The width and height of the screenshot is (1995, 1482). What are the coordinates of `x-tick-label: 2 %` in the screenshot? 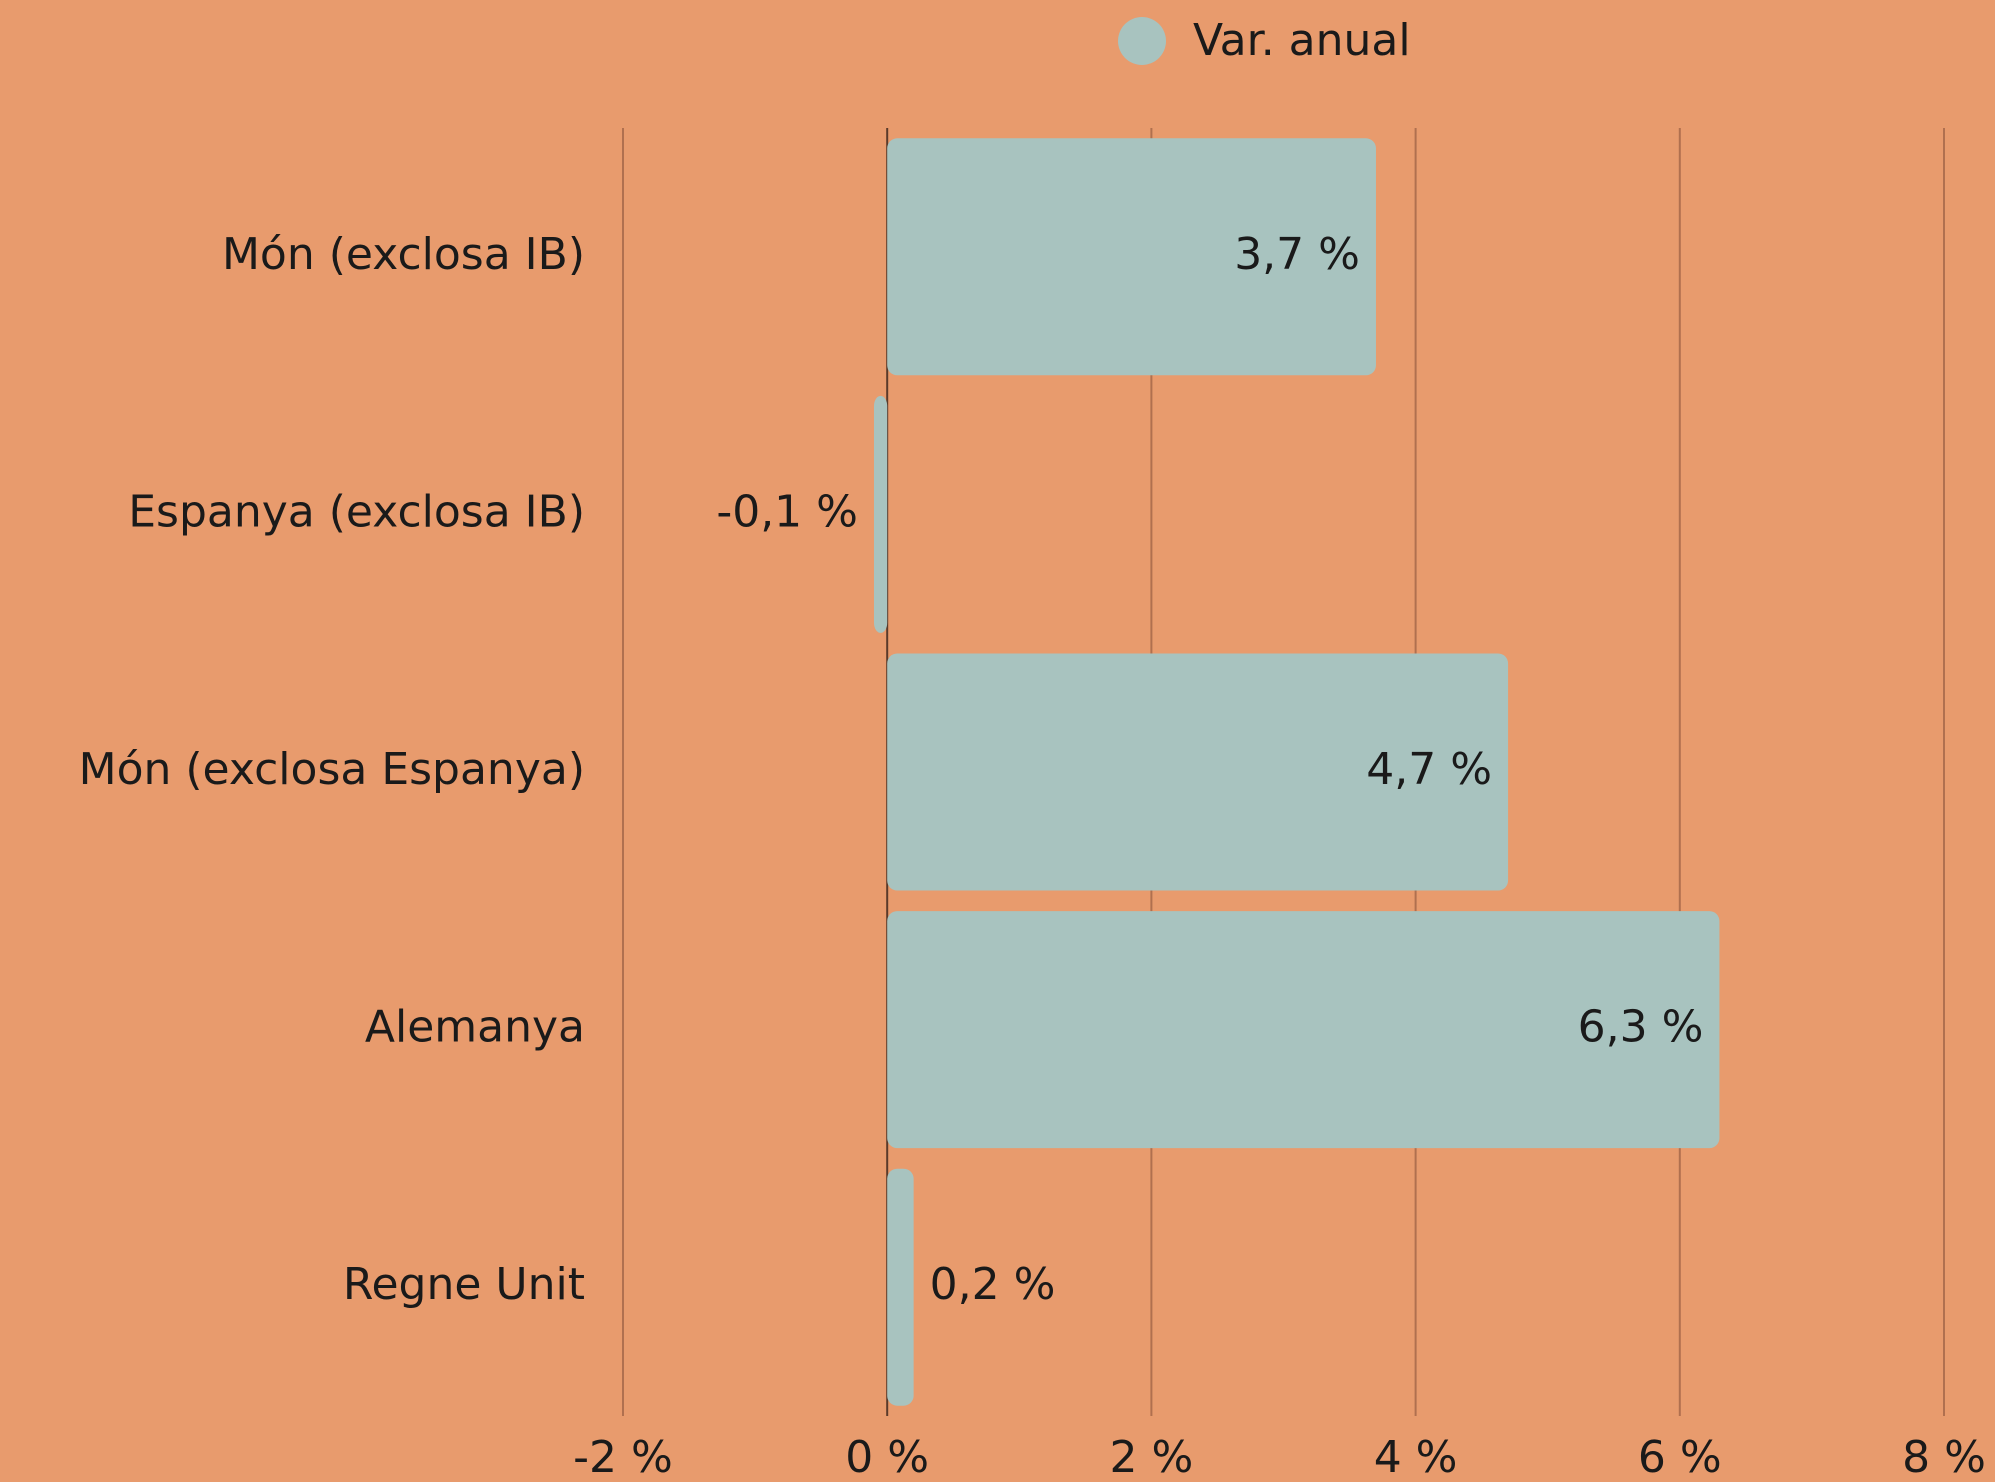 It's located at (1152, 1457).